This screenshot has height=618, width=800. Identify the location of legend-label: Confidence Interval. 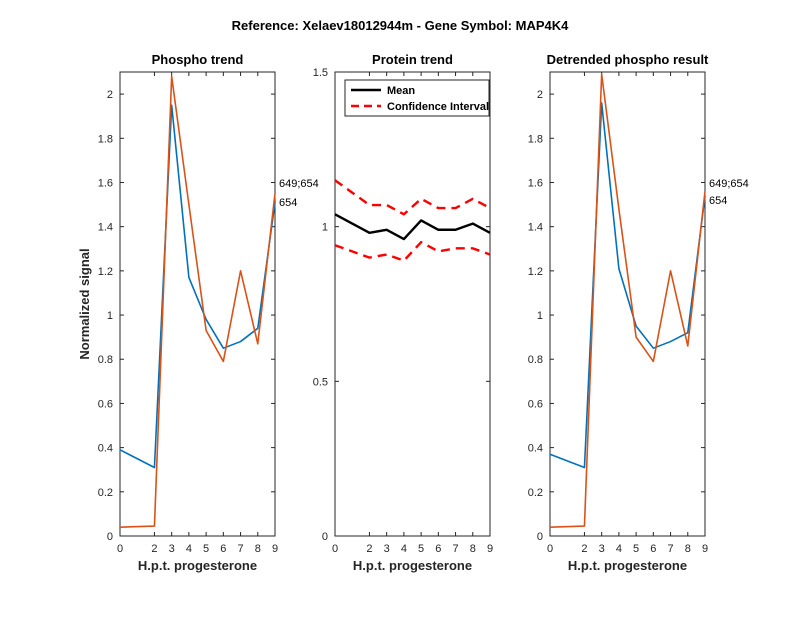
(438, 107).